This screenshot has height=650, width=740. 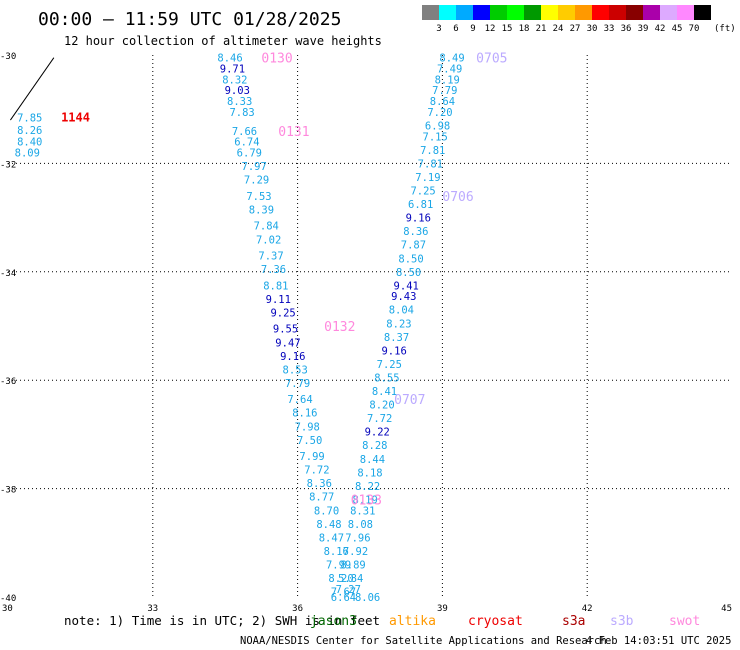 I want to click on wave-height-point: 7.66, so click(x=244, y=132).